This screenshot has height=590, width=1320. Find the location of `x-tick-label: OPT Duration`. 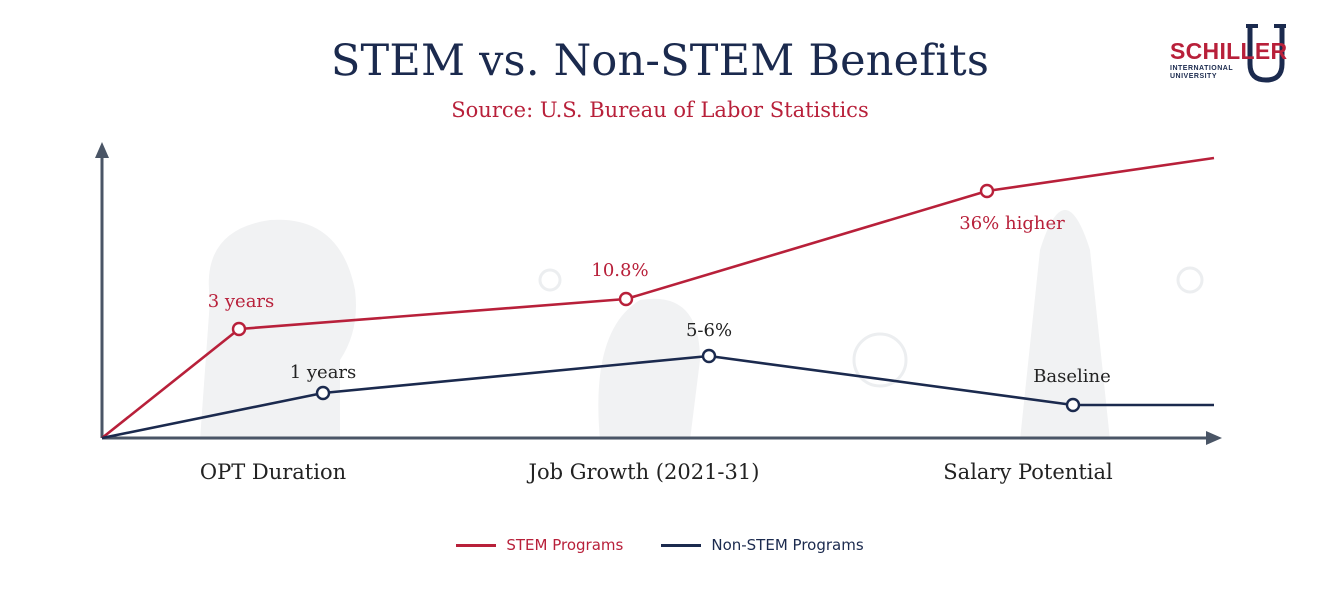

x-tick-label: OPT Duration is located at coordinates (273, 472).